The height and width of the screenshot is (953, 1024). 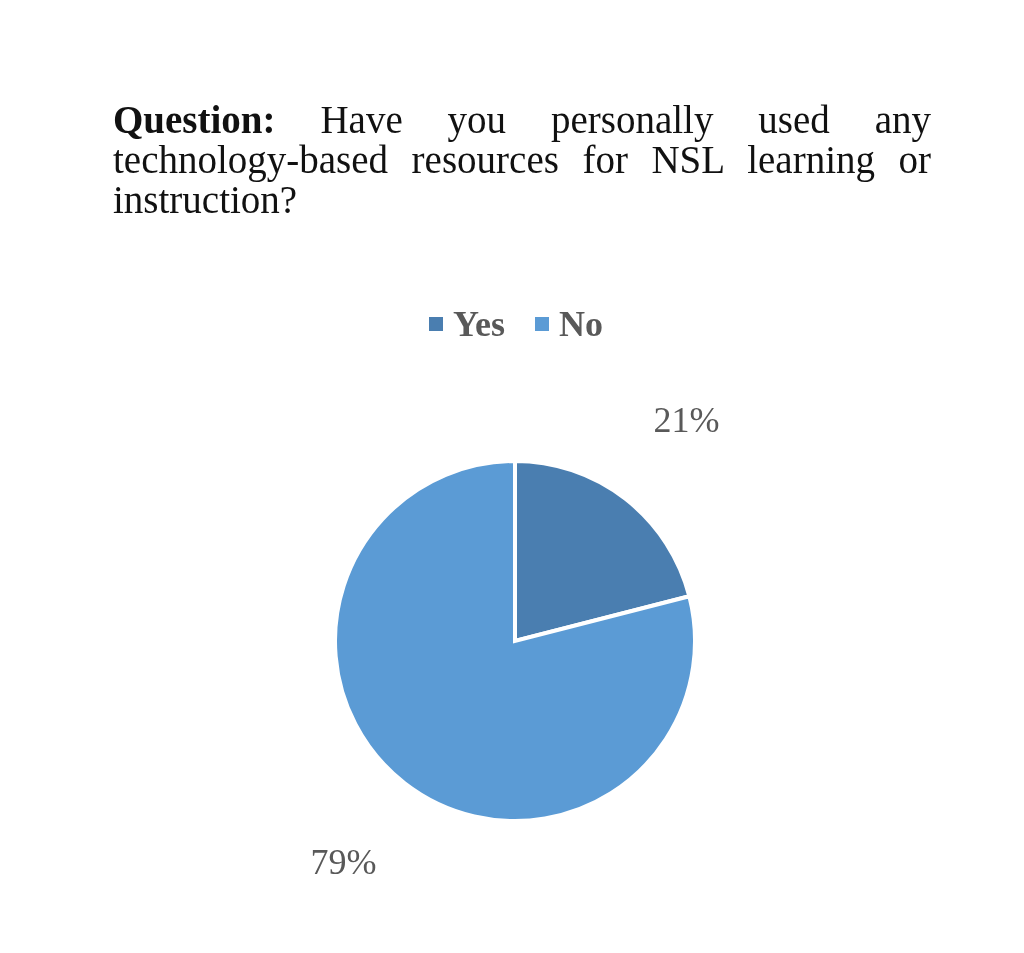 What do you see at coordinates (343, 862) in the screenshot?
I see `data-label: 79%` at bounding box center [343, 862].